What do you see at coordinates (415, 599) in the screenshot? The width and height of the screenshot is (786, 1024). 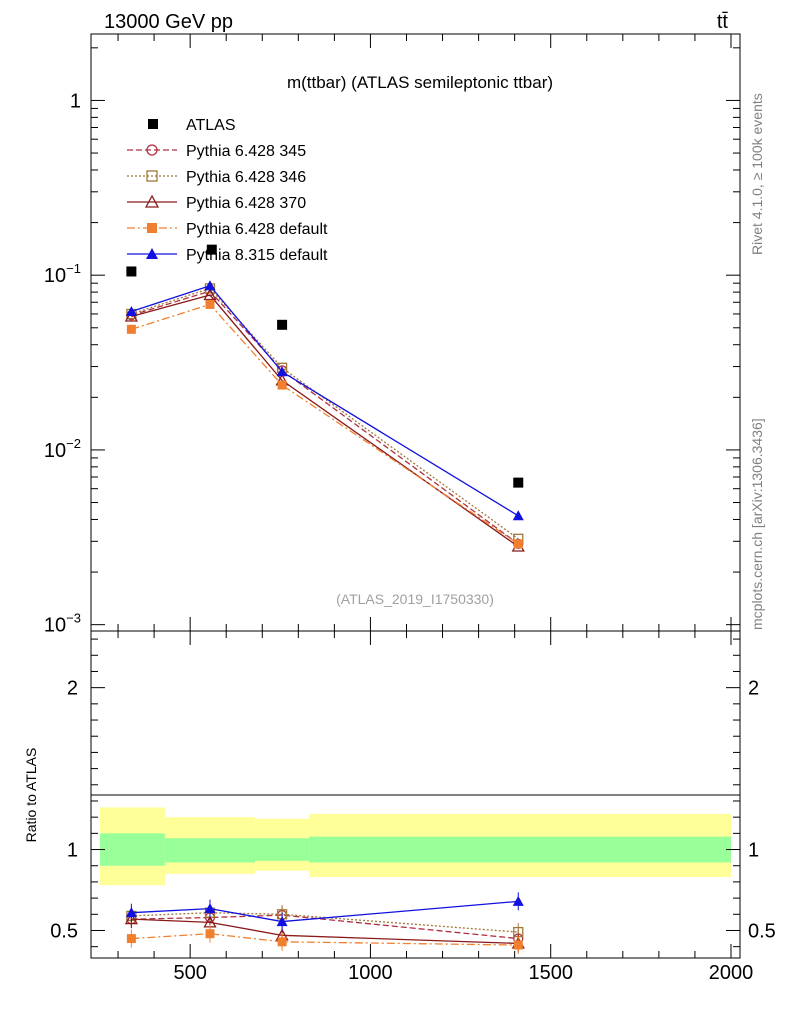 I see `analysis-tag: (ATLAS_2019_I1750330)` at bounding box center [415, 599].